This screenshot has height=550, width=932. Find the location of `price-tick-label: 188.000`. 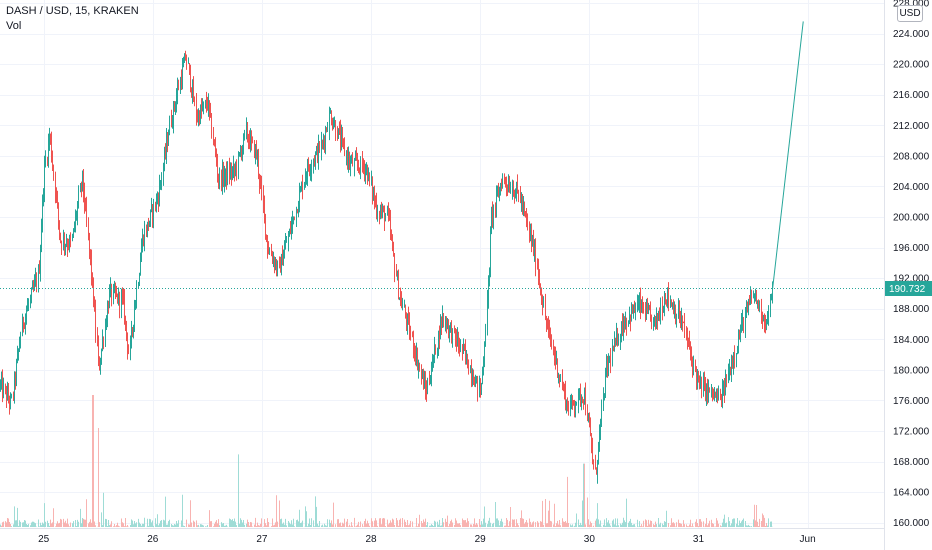

price-tick-label: 188.000 is located at coordinates (911, 309).